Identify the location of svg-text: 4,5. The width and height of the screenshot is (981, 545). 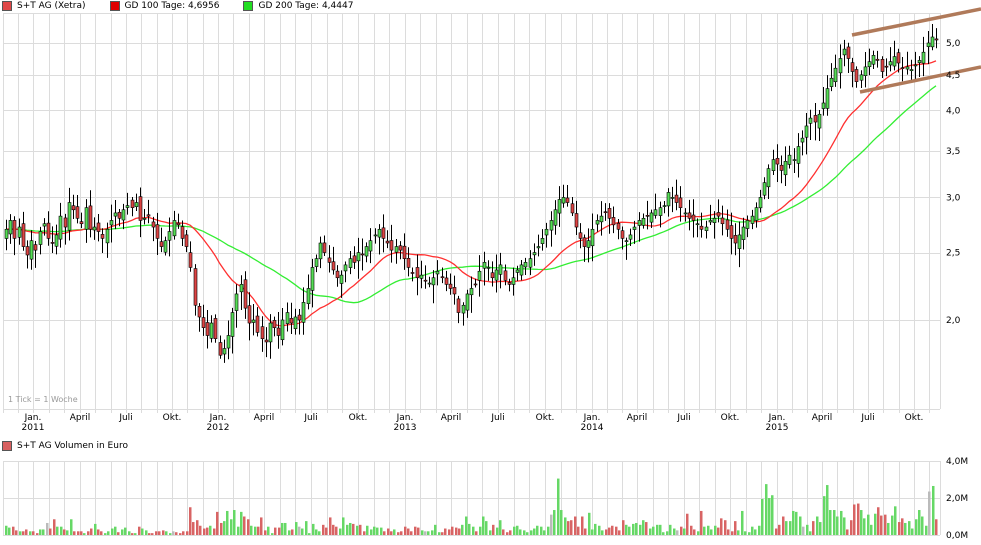
(953, 76).